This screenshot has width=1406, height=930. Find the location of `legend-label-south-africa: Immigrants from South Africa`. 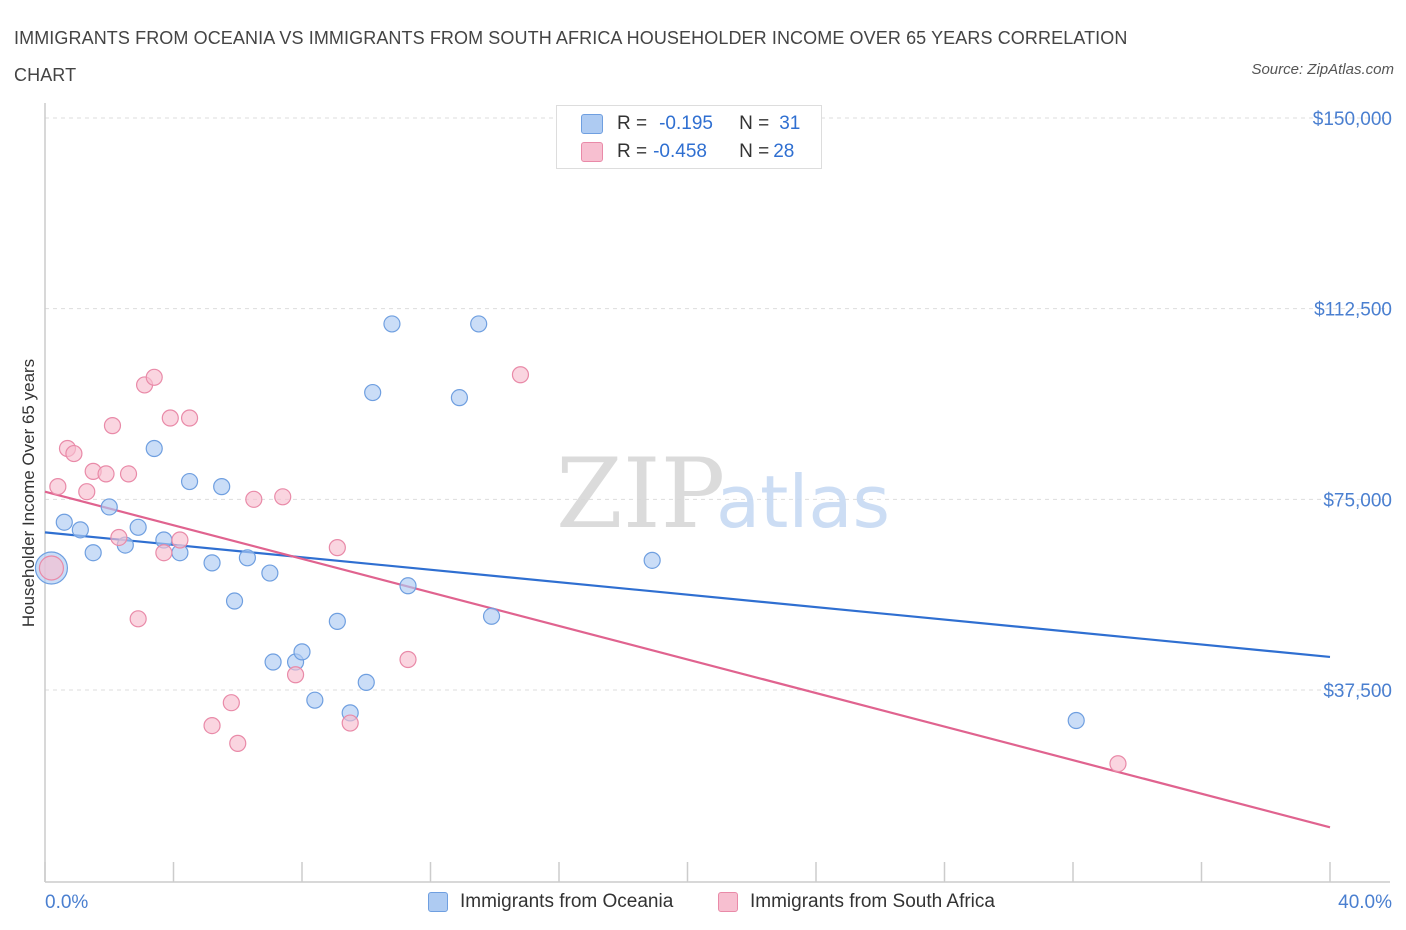

legend-label-south-africa: Immigrants from South Africa is located at coordinates (872, 901).